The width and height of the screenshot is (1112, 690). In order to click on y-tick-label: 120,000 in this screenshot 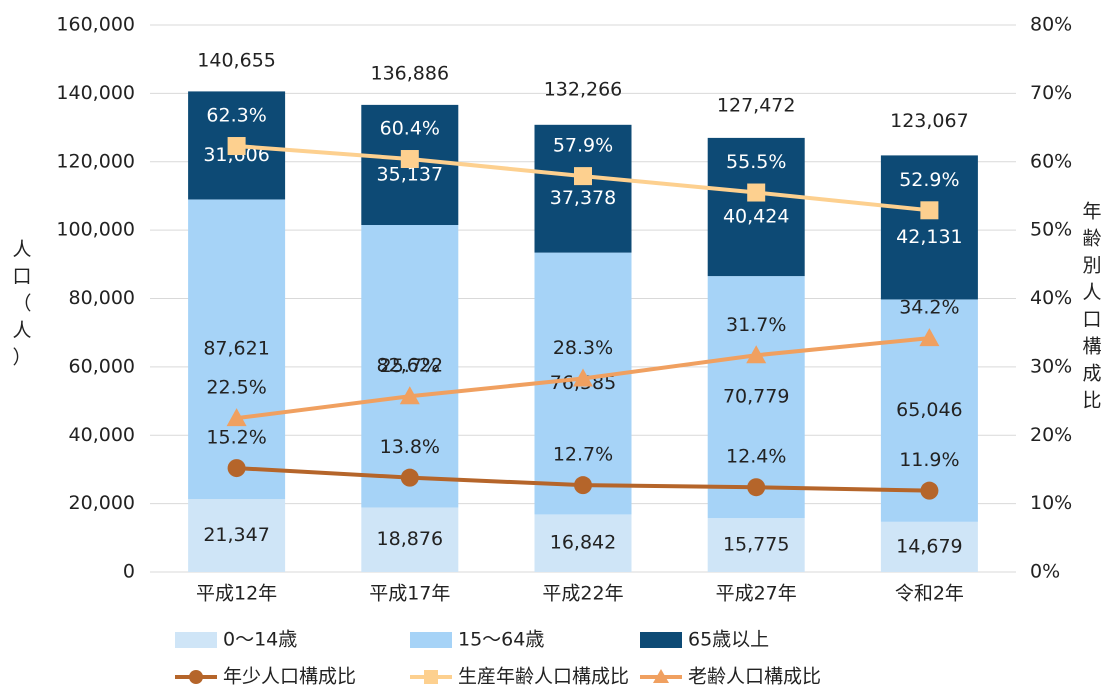, I will do `click(95, 161)`.